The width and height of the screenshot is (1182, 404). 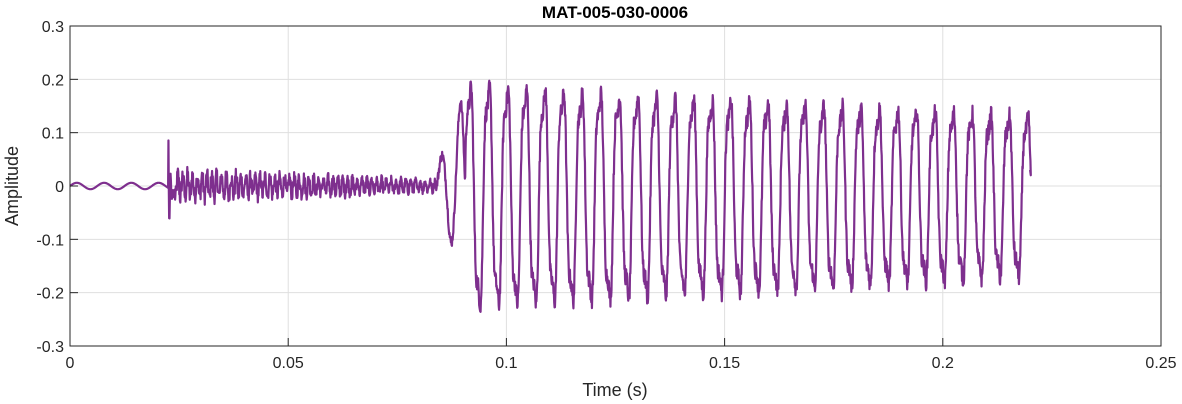 What do you see at coordinates (614, 390) in the screenshot?
I see `x-axis-label: Time (s)` at bounding box center [614, 390].